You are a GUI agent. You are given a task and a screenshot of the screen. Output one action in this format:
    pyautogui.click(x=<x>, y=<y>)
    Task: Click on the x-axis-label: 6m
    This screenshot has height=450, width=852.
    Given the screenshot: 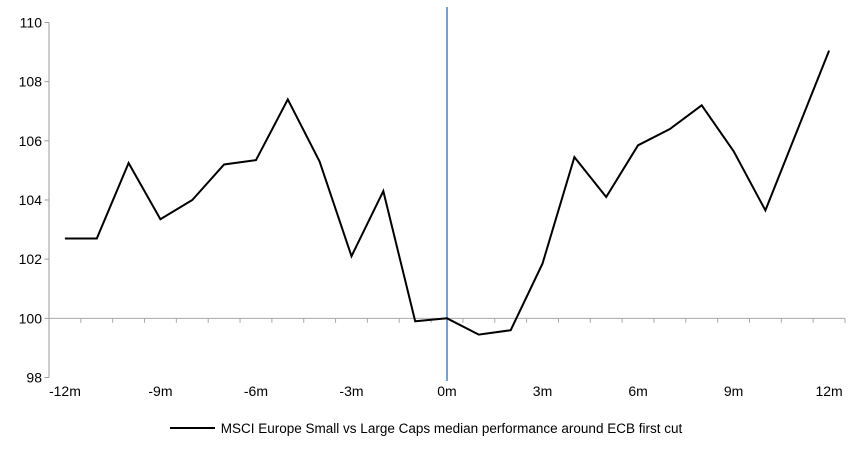 What is the action you would take?
    pyautogui.click(x=637, y=391)
    